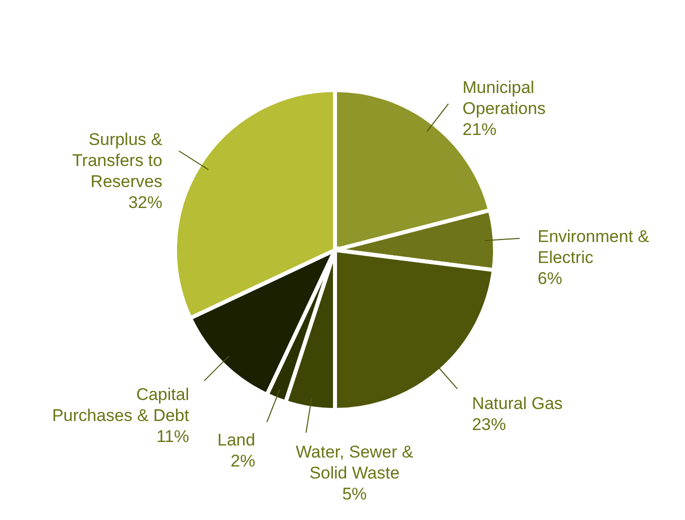  I want to click on slice-label: Environment & Electric, so click(594, 247).